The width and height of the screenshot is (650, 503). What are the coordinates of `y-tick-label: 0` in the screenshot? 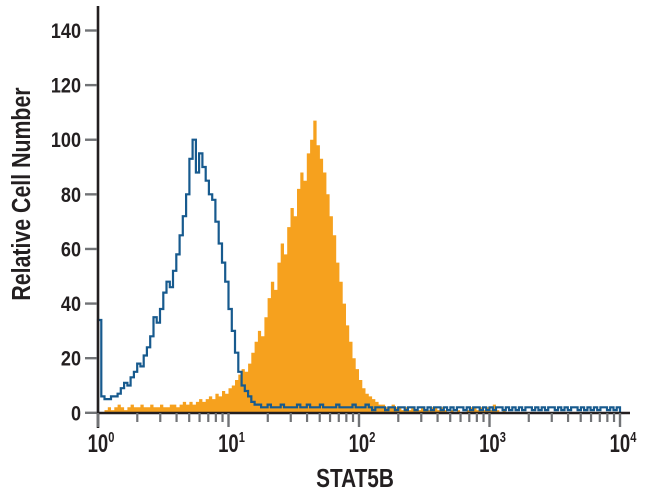 It's located at (76, 414).